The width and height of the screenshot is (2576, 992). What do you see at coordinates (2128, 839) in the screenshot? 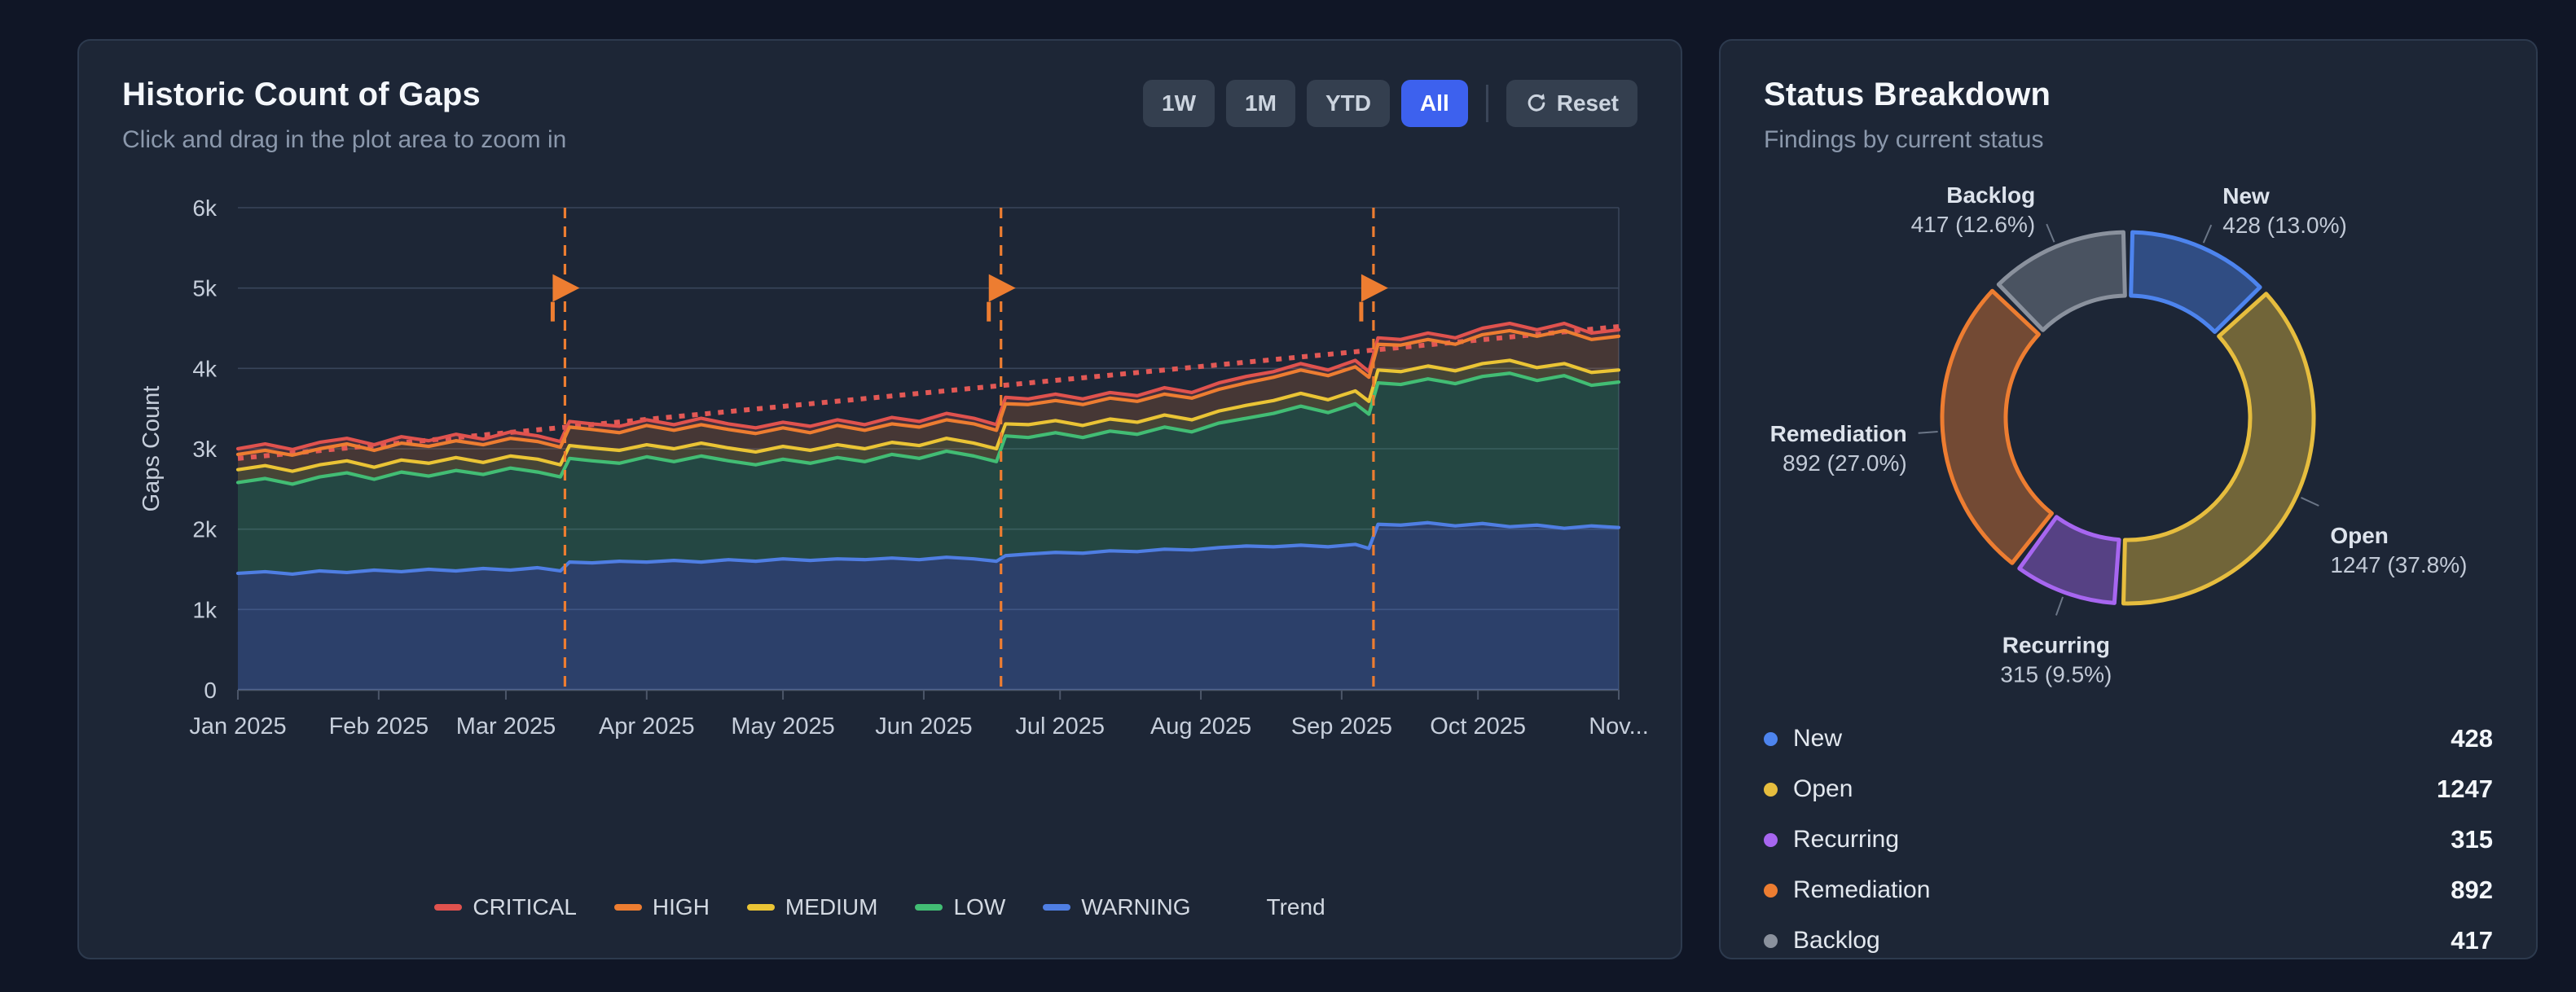
I see `status-row-recurring: Recurring 315` at bounding box center [2128, 839].